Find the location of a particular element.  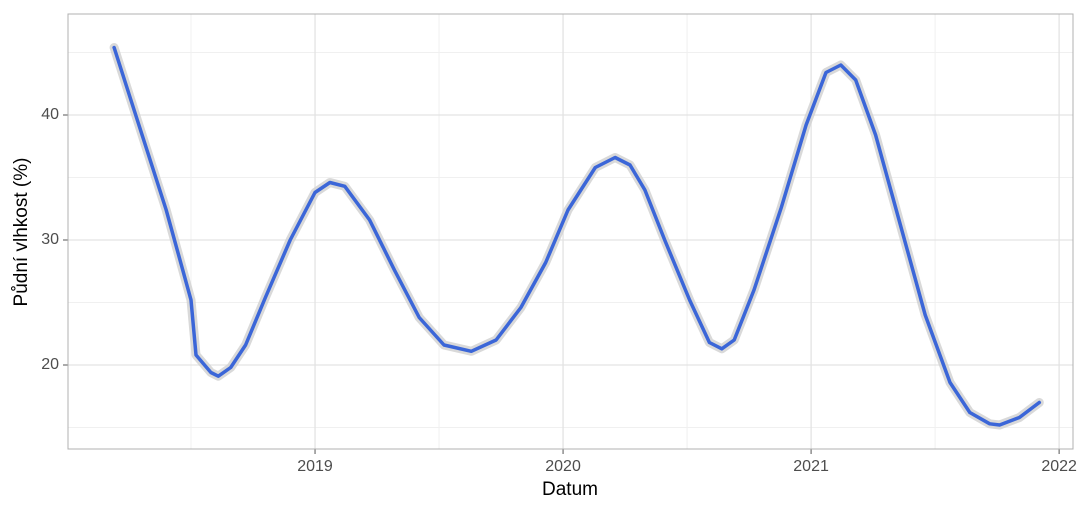

y-tick-label: 30 is located at coordinates (50, 239).